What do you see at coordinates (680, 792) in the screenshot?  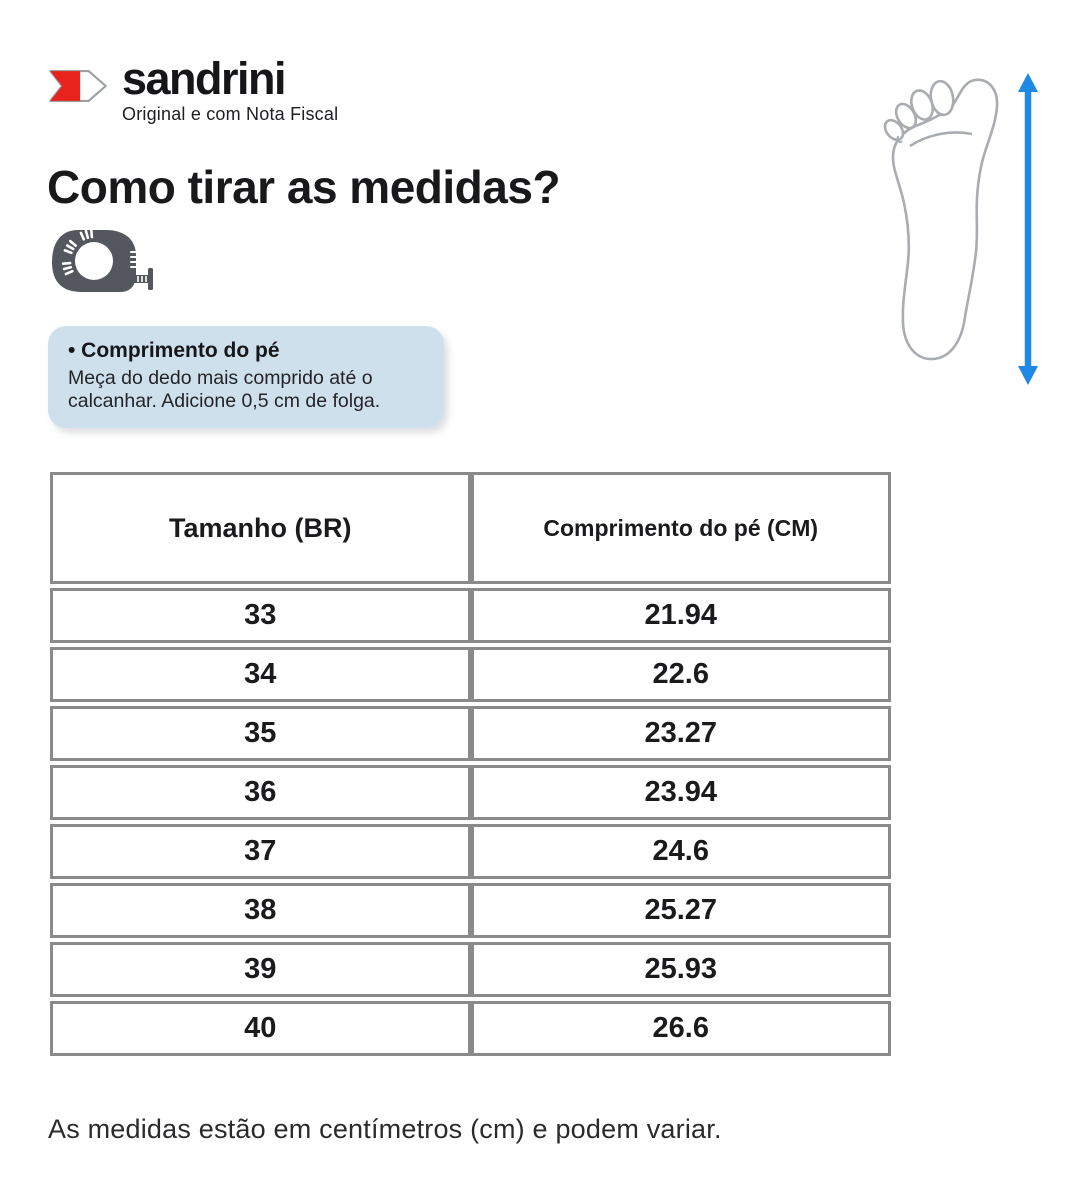 I see `foot-length-cm-cell: 23.94` at bounding box center [680, 792].